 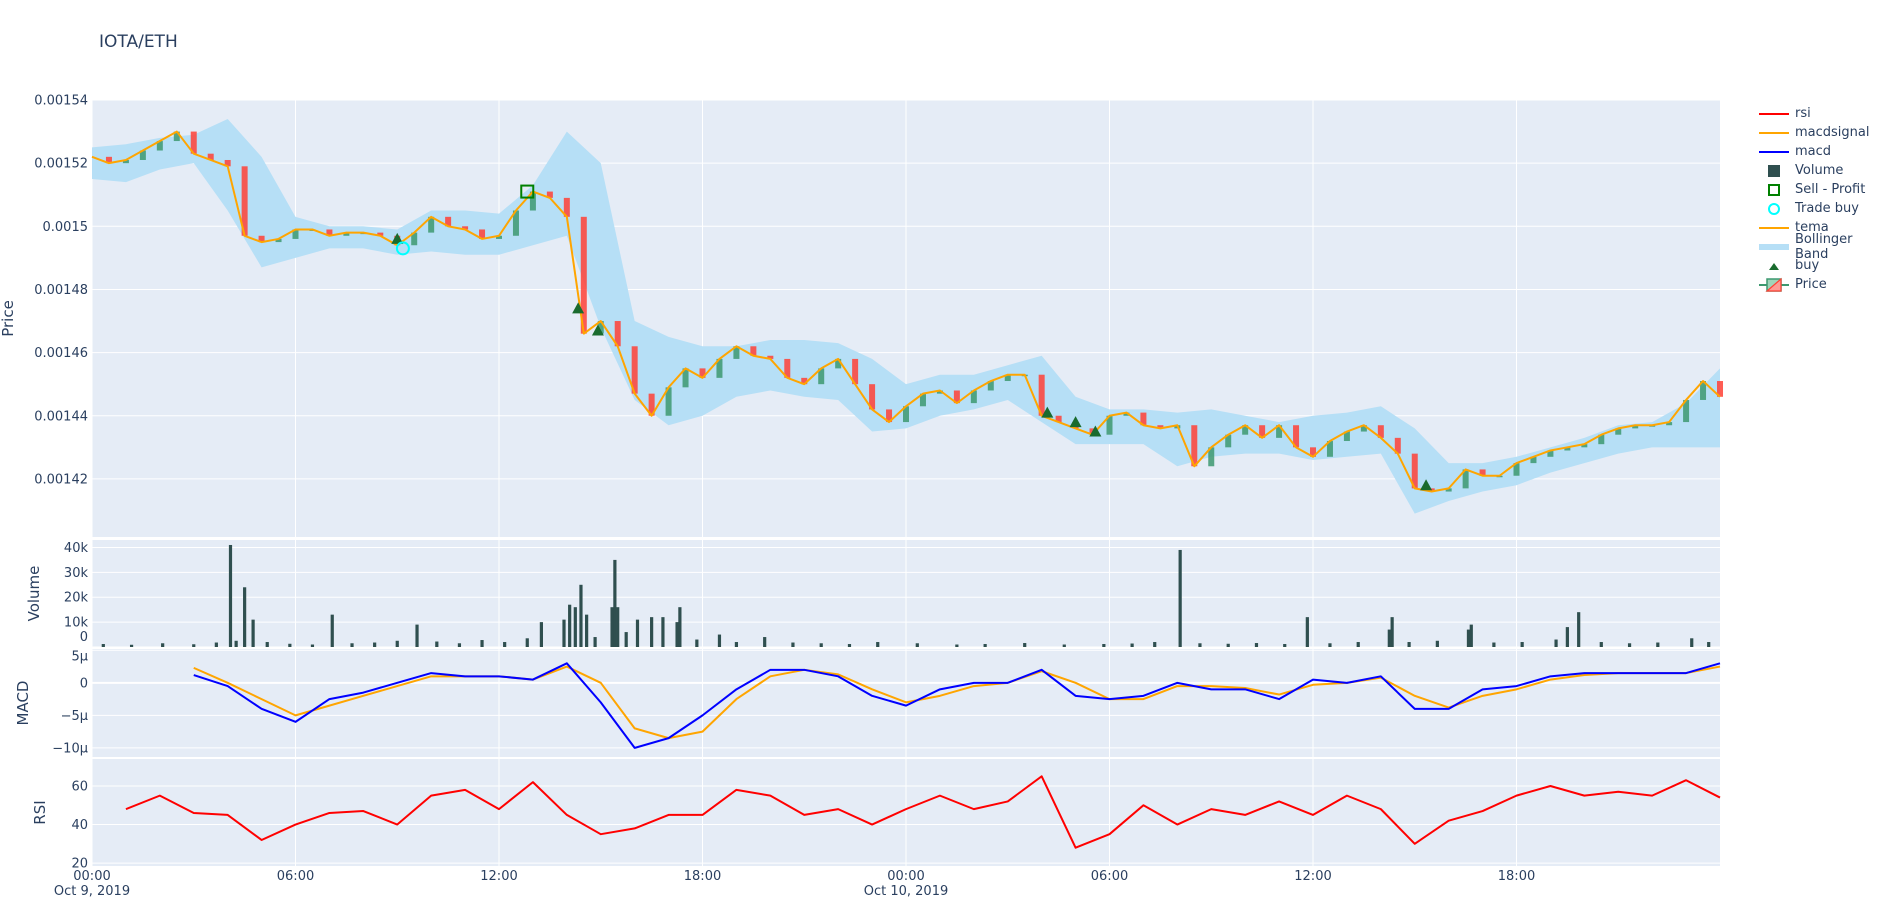 What do you see at coordinates (1822, 208) in the screenshot?
I see `legend-item-trade-buy: Trade buy` at bounding box center [1822, 208].